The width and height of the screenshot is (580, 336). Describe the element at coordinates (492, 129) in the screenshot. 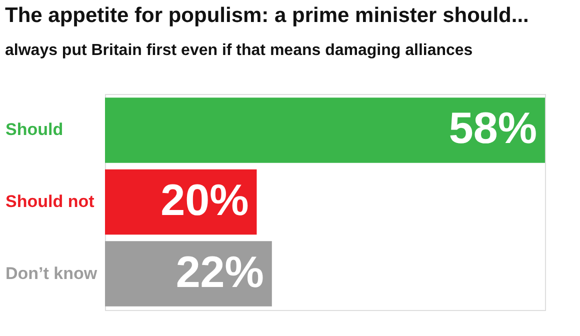

I see `data-label: 58%` at that location.